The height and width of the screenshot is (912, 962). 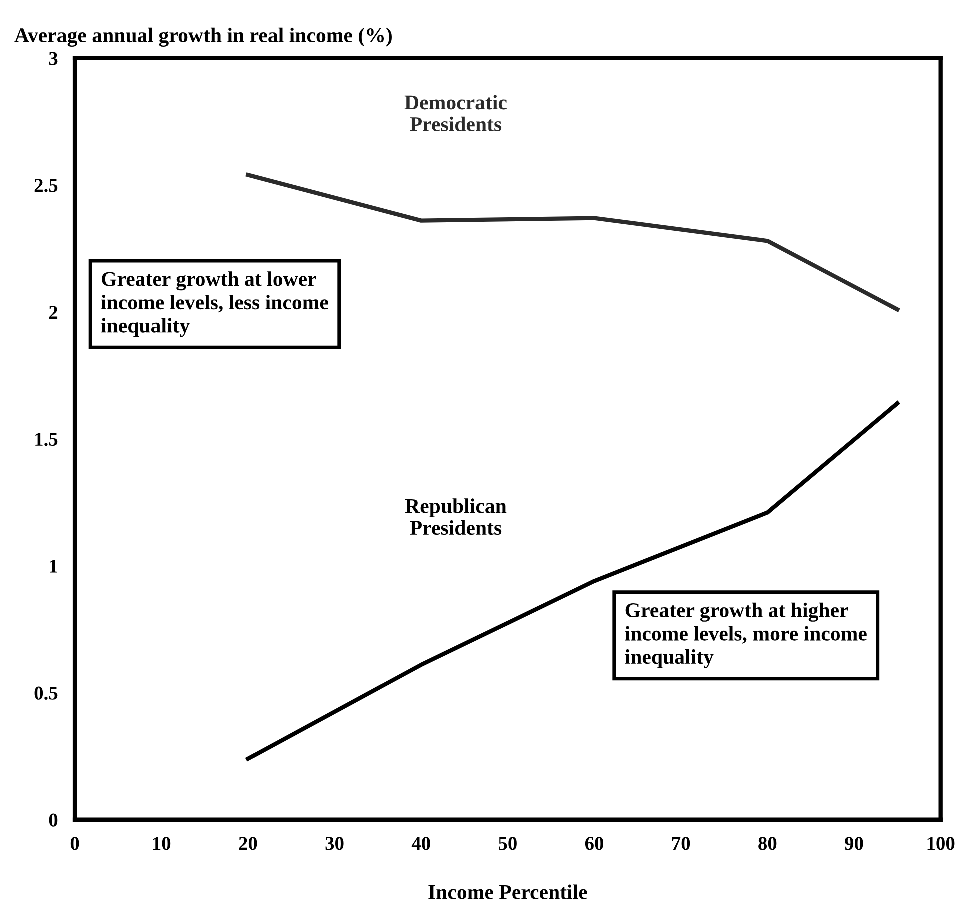 I want to click on annotation: Greater growth at lower income levels, less income inequality, so click(x=214, y=305).